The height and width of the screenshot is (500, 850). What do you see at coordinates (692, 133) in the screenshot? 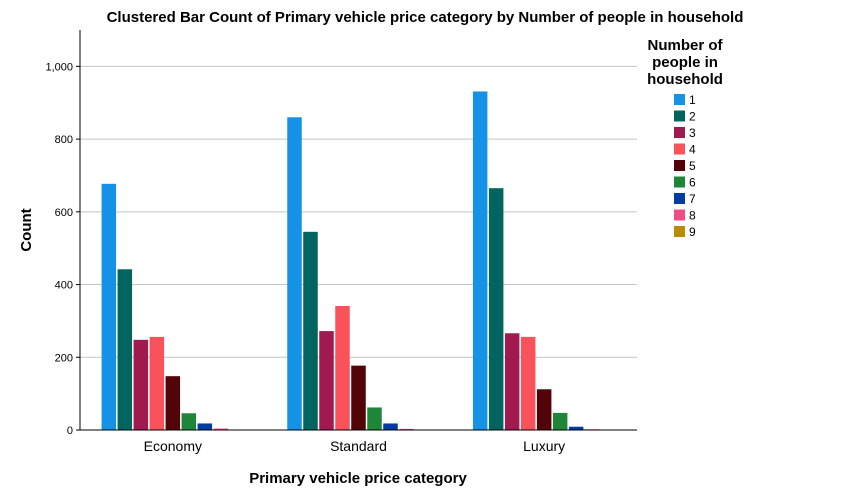
I see `legend-label: 3` at bounding box center [692, 133].